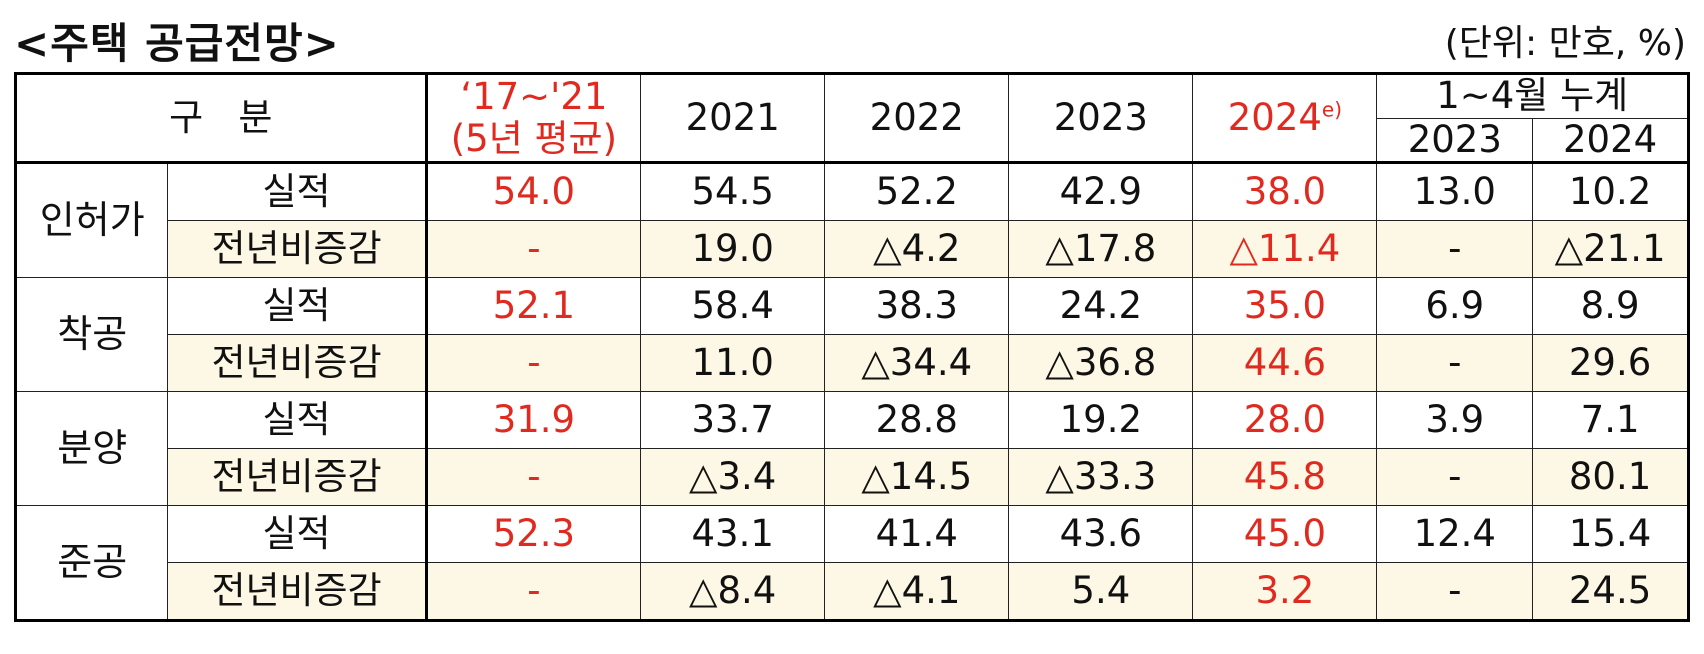 This screenshot has height=654, width=1704. Describe the element at coordinates (917, 363) in the screenshot. I see `table-cell: △34.4` at that location.